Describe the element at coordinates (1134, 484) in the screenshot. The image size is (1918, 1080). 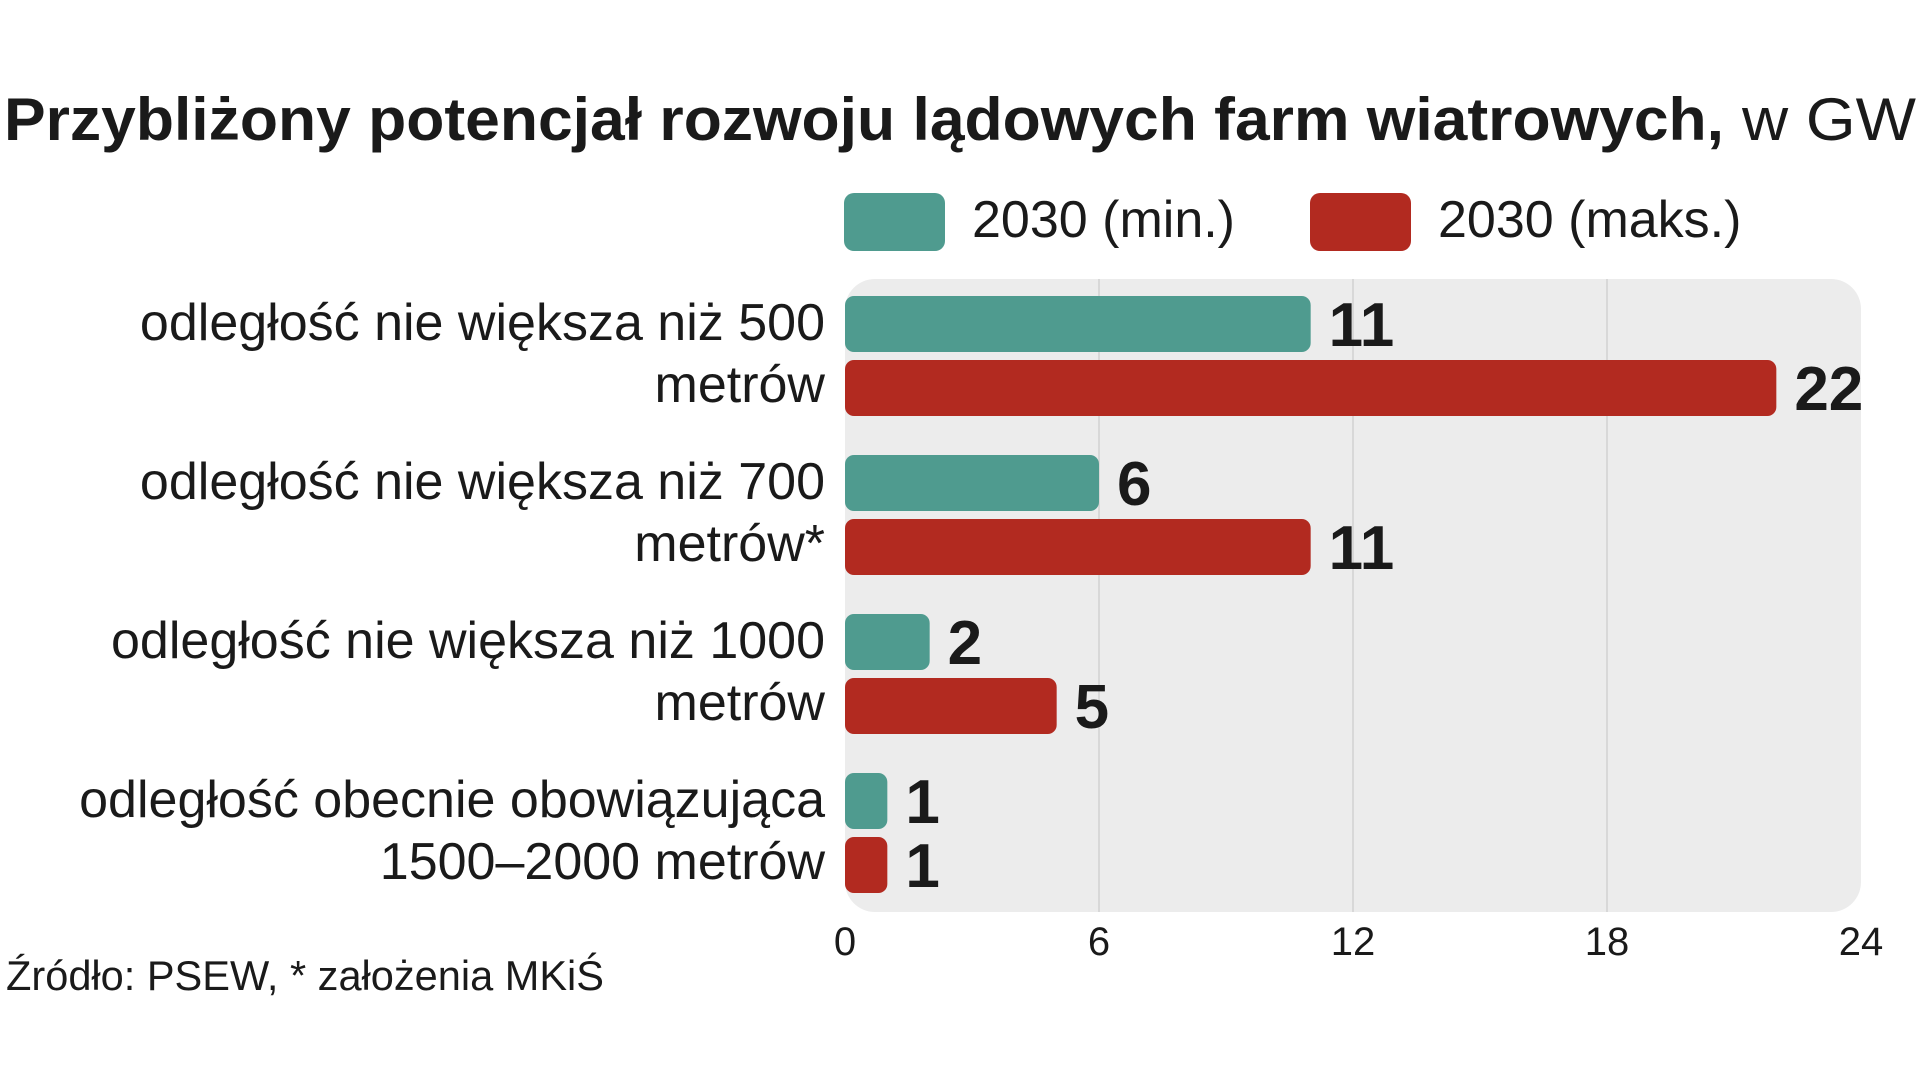
I see `data-label: 6` at that location.